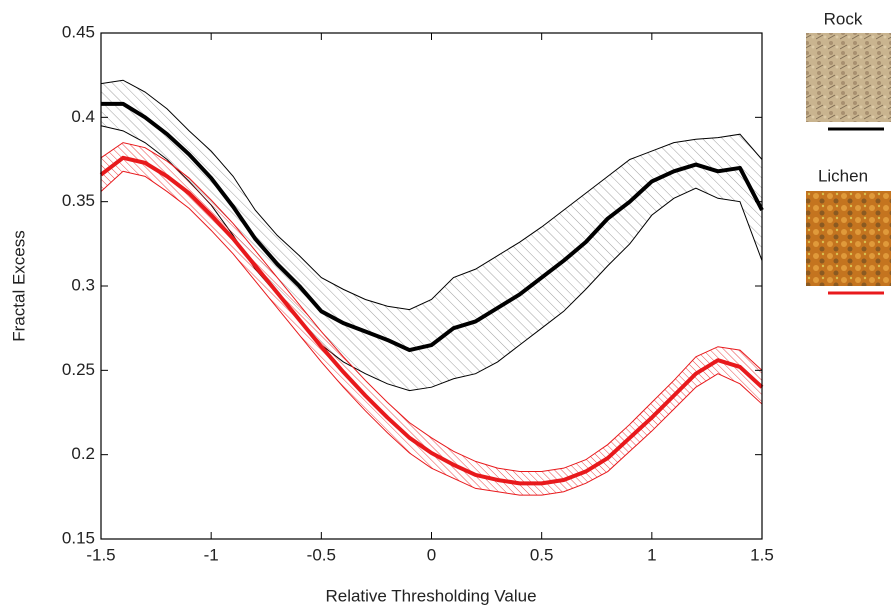 Image resolution: width=891 pixels, height=613 pixels. What do you see at coordinates (83, 284) in the screenshot?
I see `y-tick-label: 0.3` at bounding box center [83, 284].